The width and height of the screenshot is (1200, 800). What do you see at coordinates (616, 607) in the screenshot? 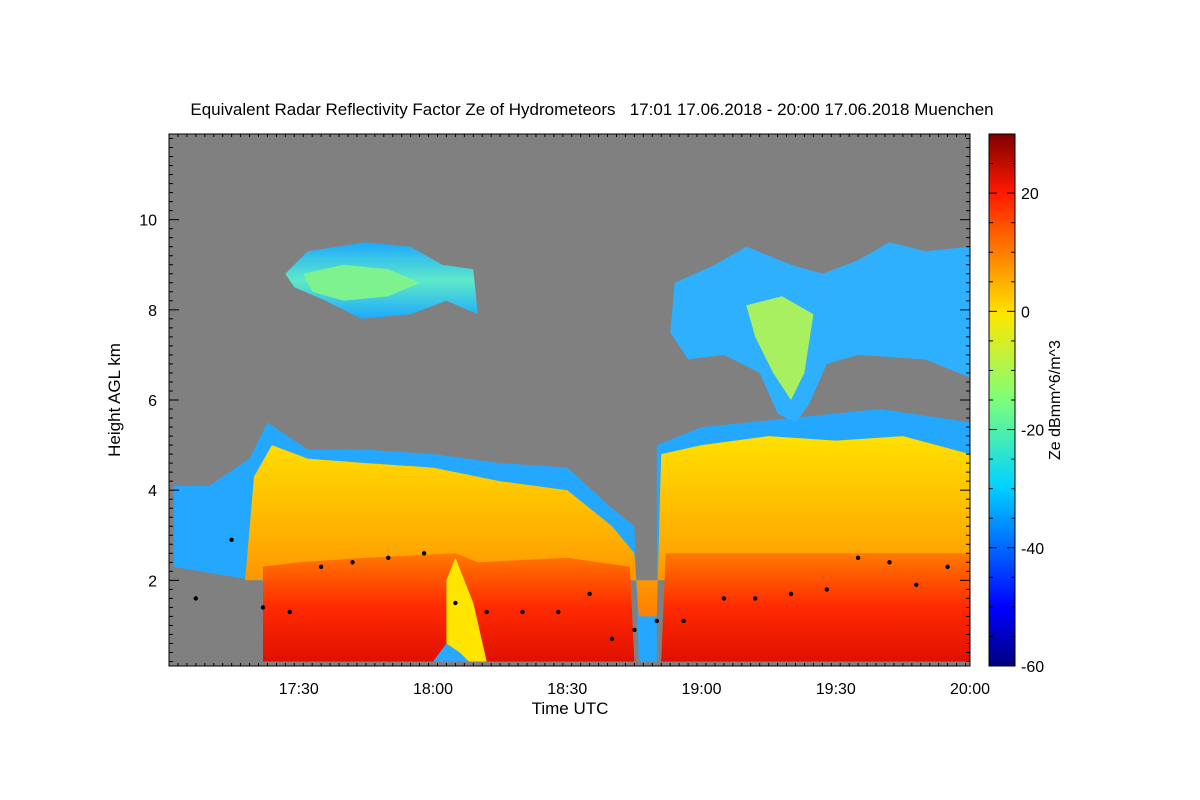
I see `region-low-level-precipitation` at bounding box center [616, 607].